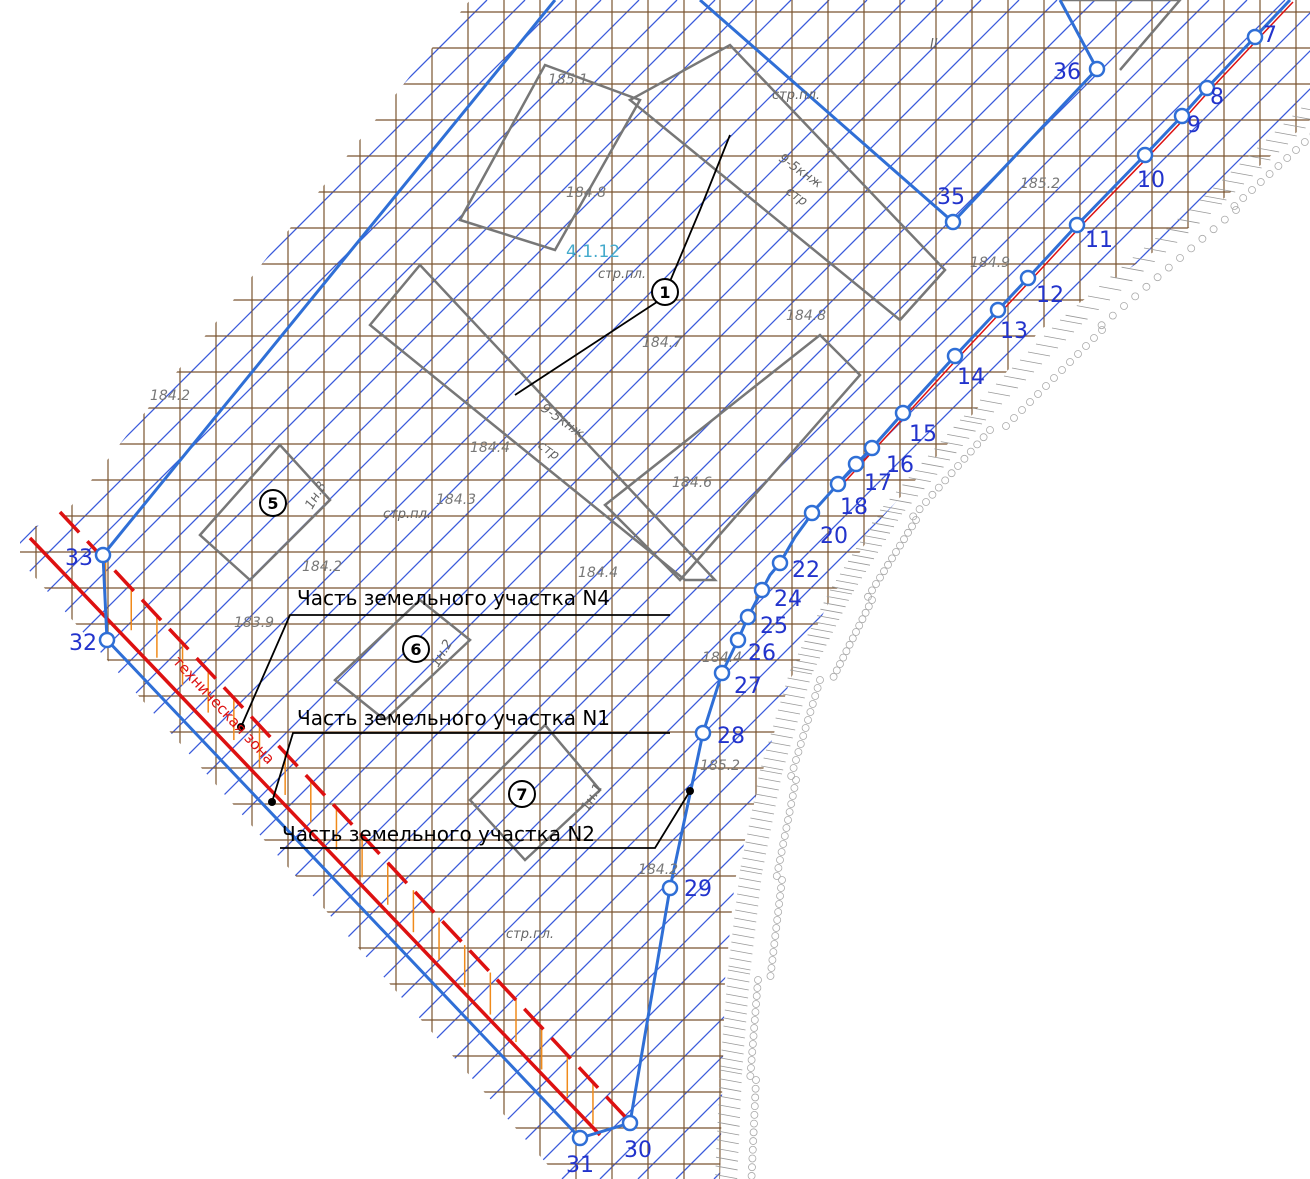 This screenshot has width=1310, height=1179. What do you see at coordinates (83, 643) in the screenshot?
I see `point-label-32: 32` at bounding box center [83, 643].